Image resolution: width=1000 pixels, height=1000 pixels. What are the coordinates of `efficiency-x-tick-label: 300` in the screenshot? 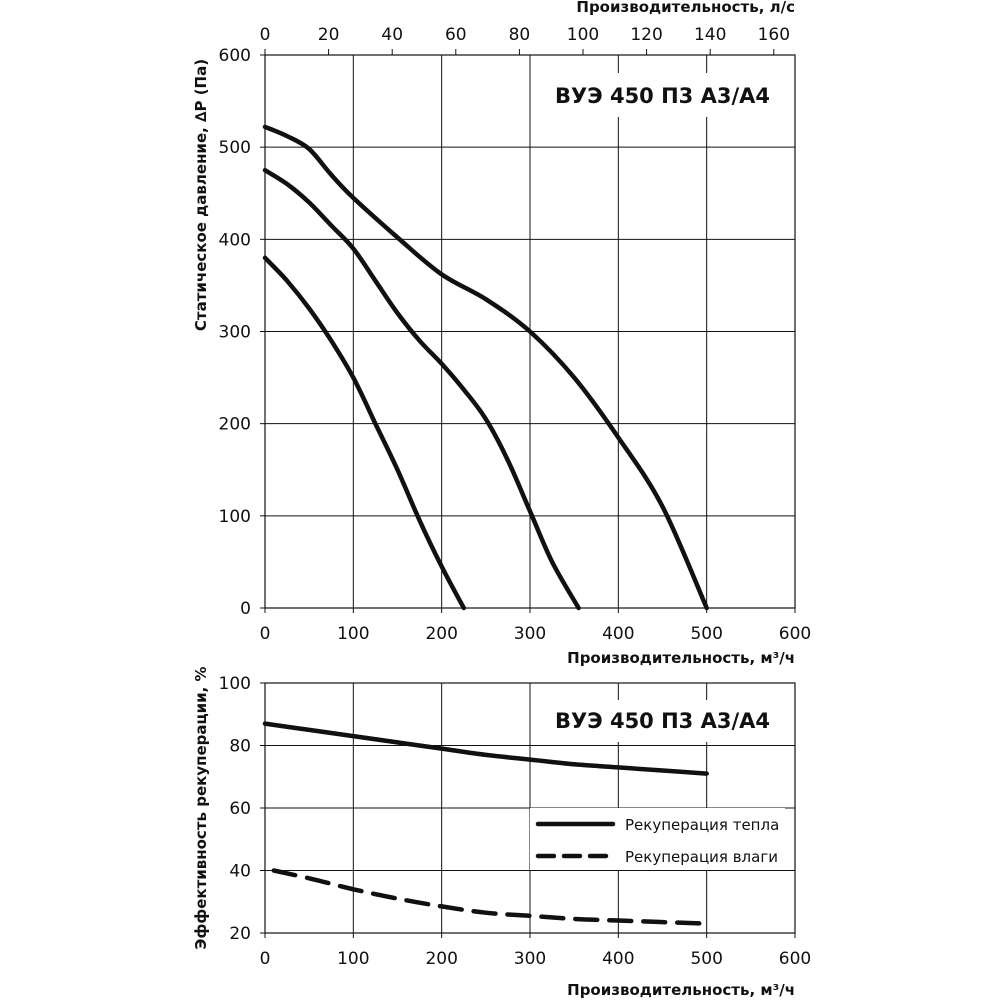 It's located at (530, 959).